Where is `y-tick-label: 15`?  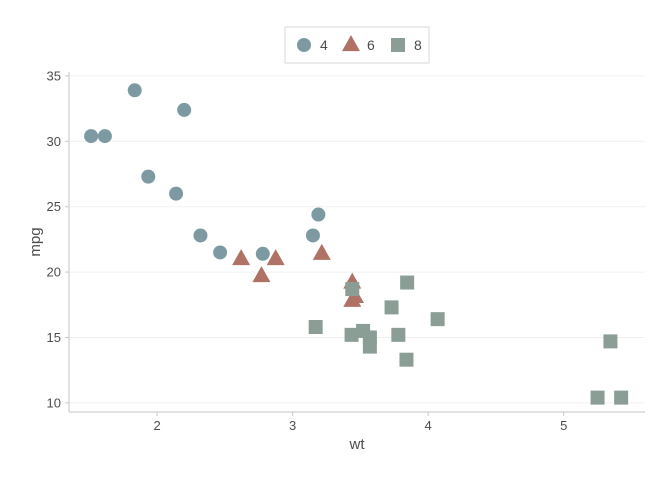
y-tick-label: 15 is located at coordinates (54, 337).